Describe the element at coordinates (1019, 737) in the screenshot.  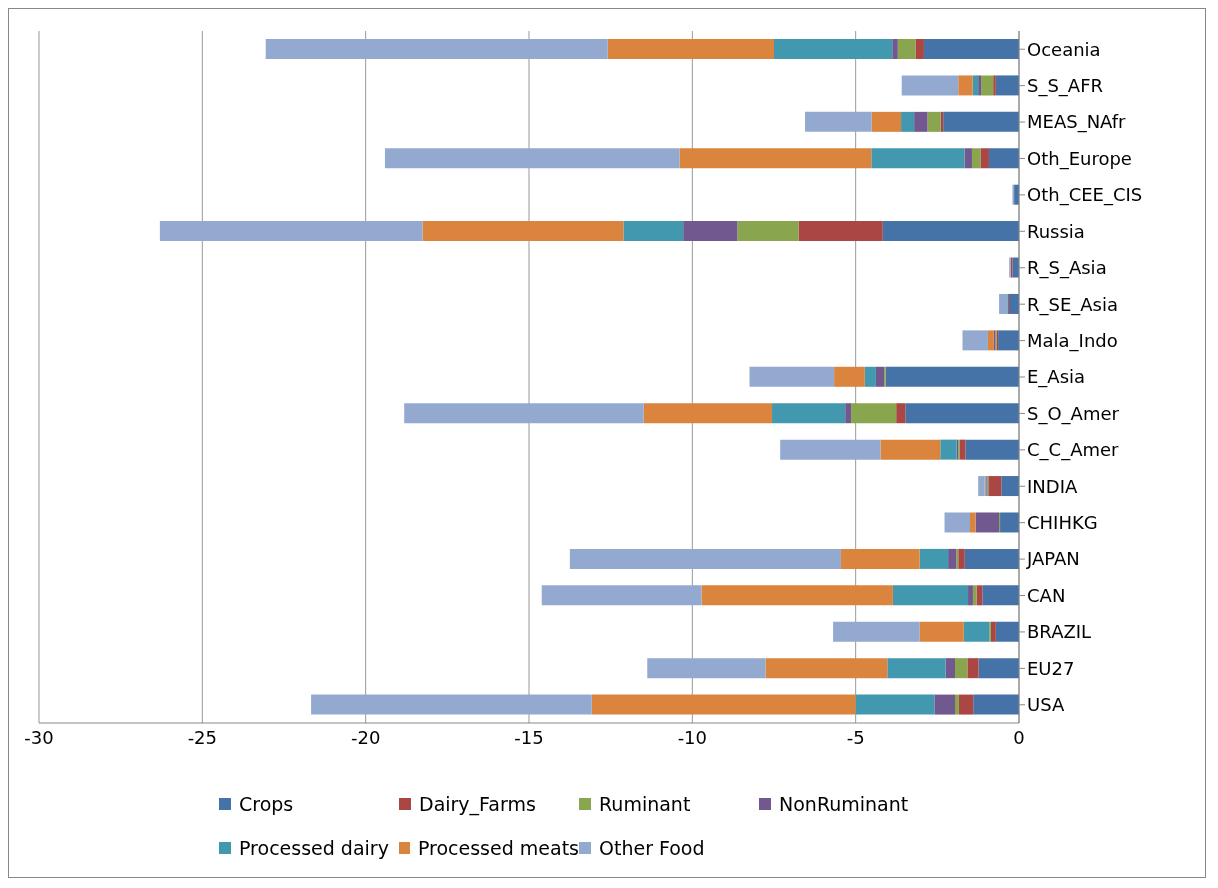
I see `x-tick-label: 0` at that location.